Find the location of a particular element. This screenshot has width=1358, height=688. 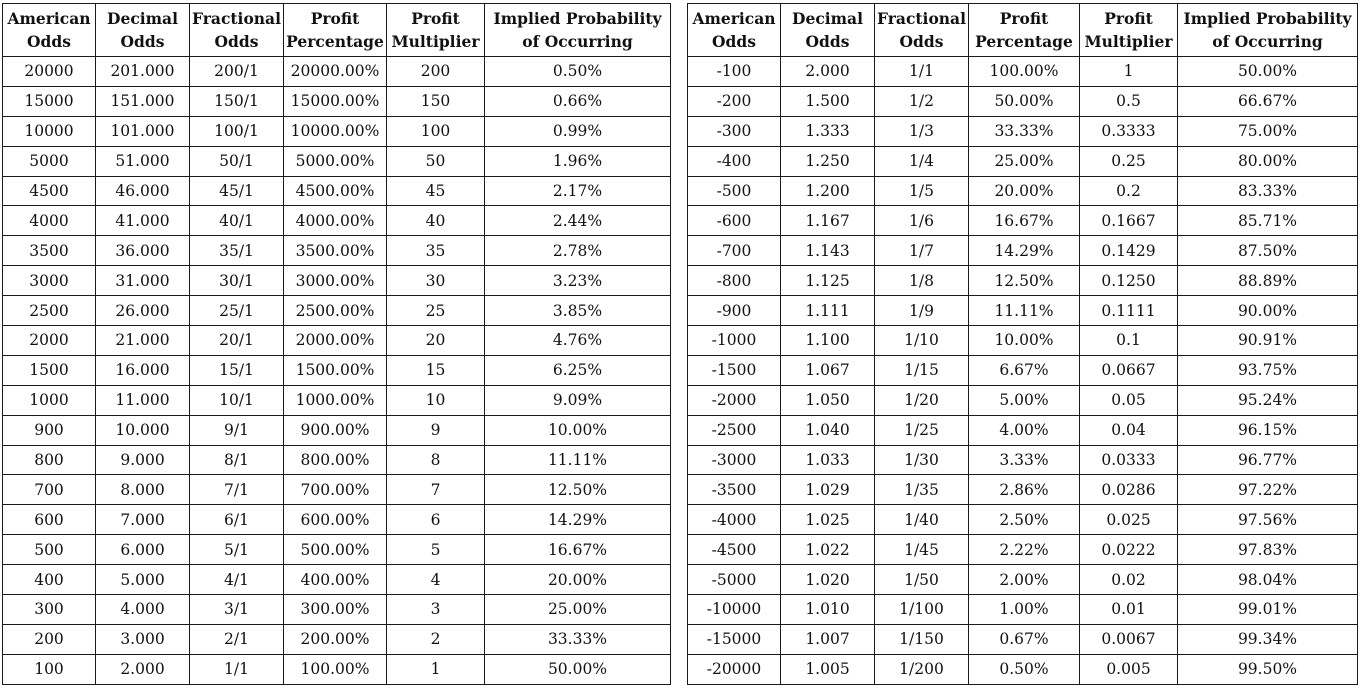

table-row: -200 1.500 1/2 50.00% 0.5 66.67% is located at coordinates (1022, 101).